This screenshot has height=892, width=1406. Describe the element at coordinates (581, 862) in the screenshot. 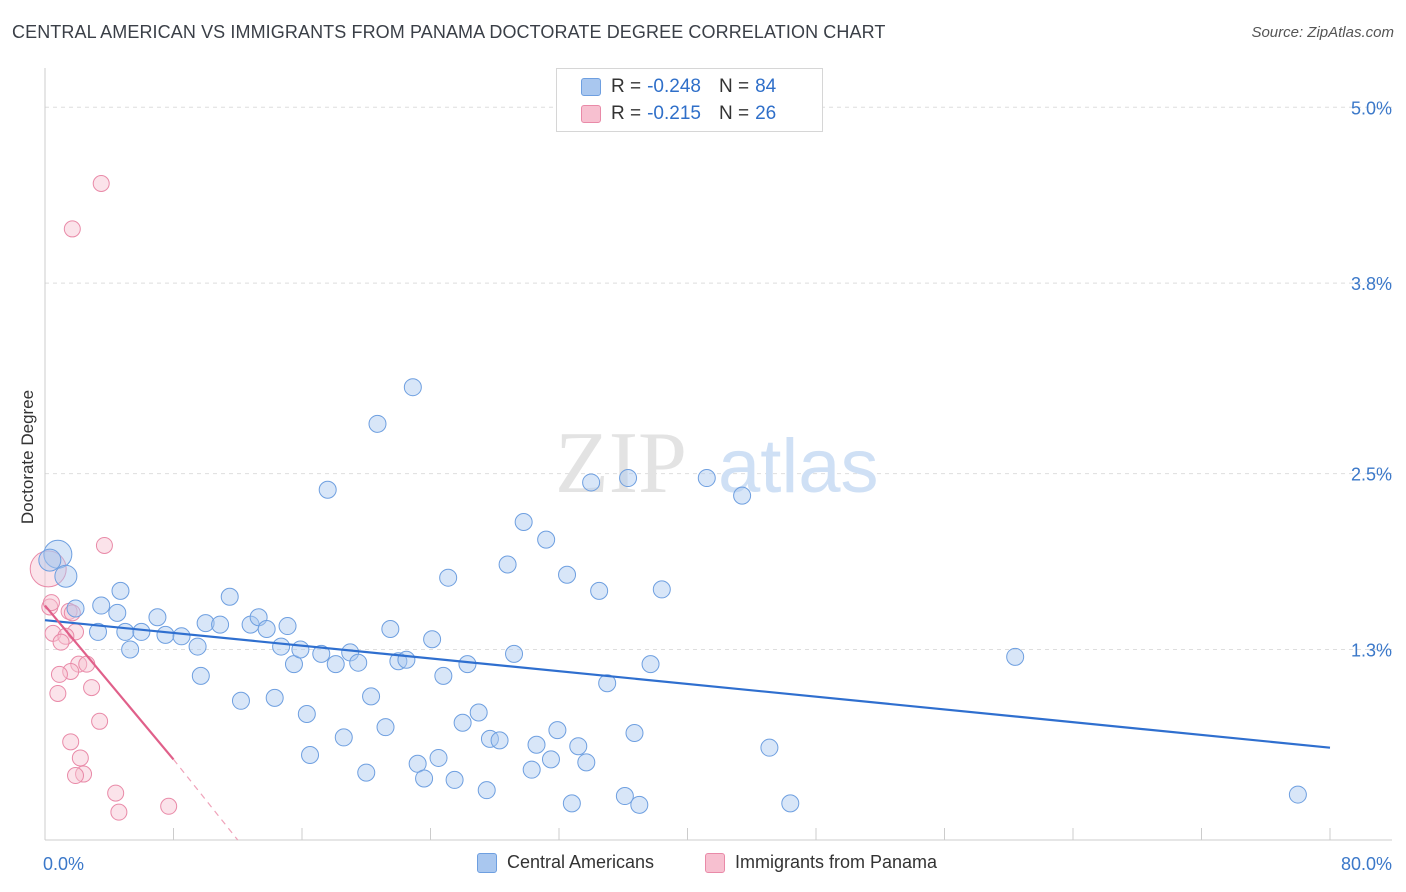

I see `legend-label-central: Central Americans` at that location.